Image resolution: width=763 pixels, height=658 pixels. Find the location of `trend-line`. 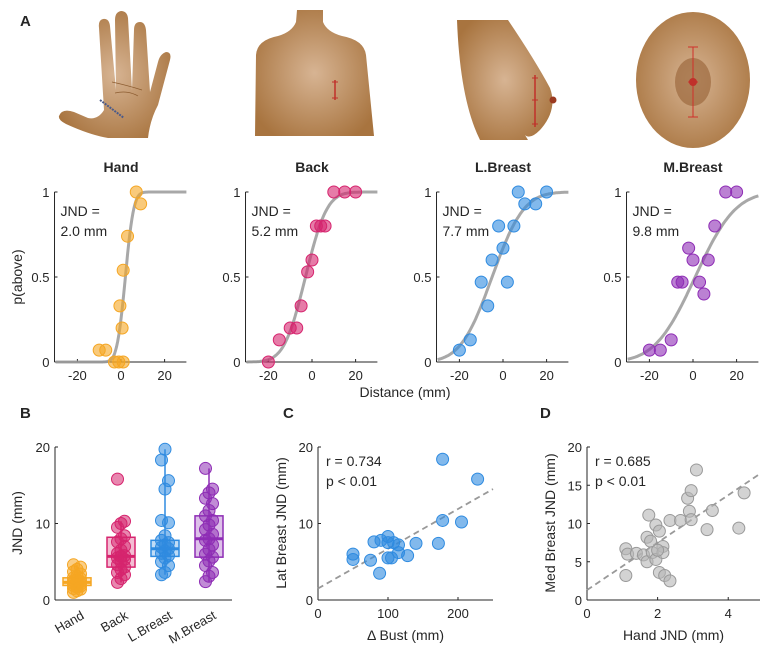

trend-line is located at coordinates (673, 532).